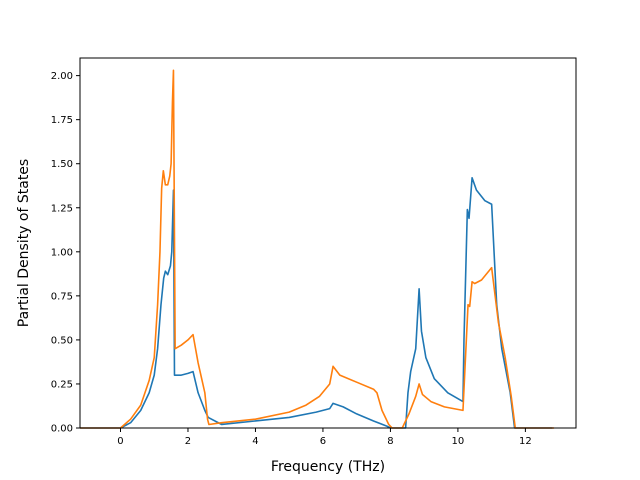 This screenshot has height=480, width=640. I want to click on x-tick-label: 12, so click(525, 441).